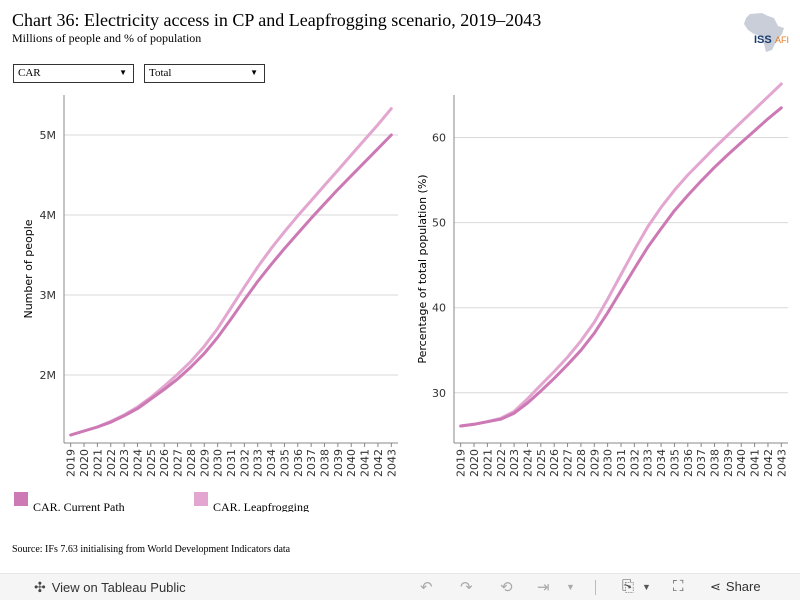  Describe the element at coordinates (439, 308) in the screenshot. I see `y-tick-label: 40` at that location.